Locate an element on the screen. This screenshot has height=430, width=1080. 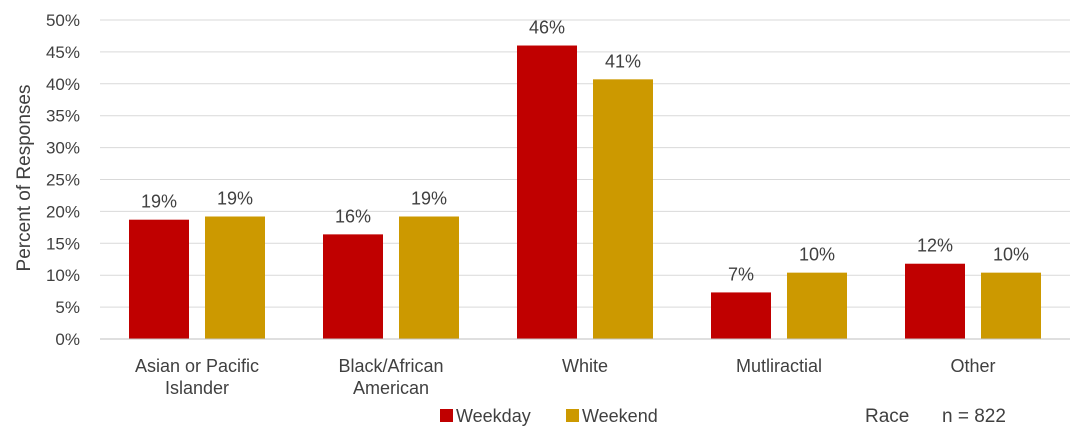
y-tick-label: 20% is located at coordinates (63, 211).